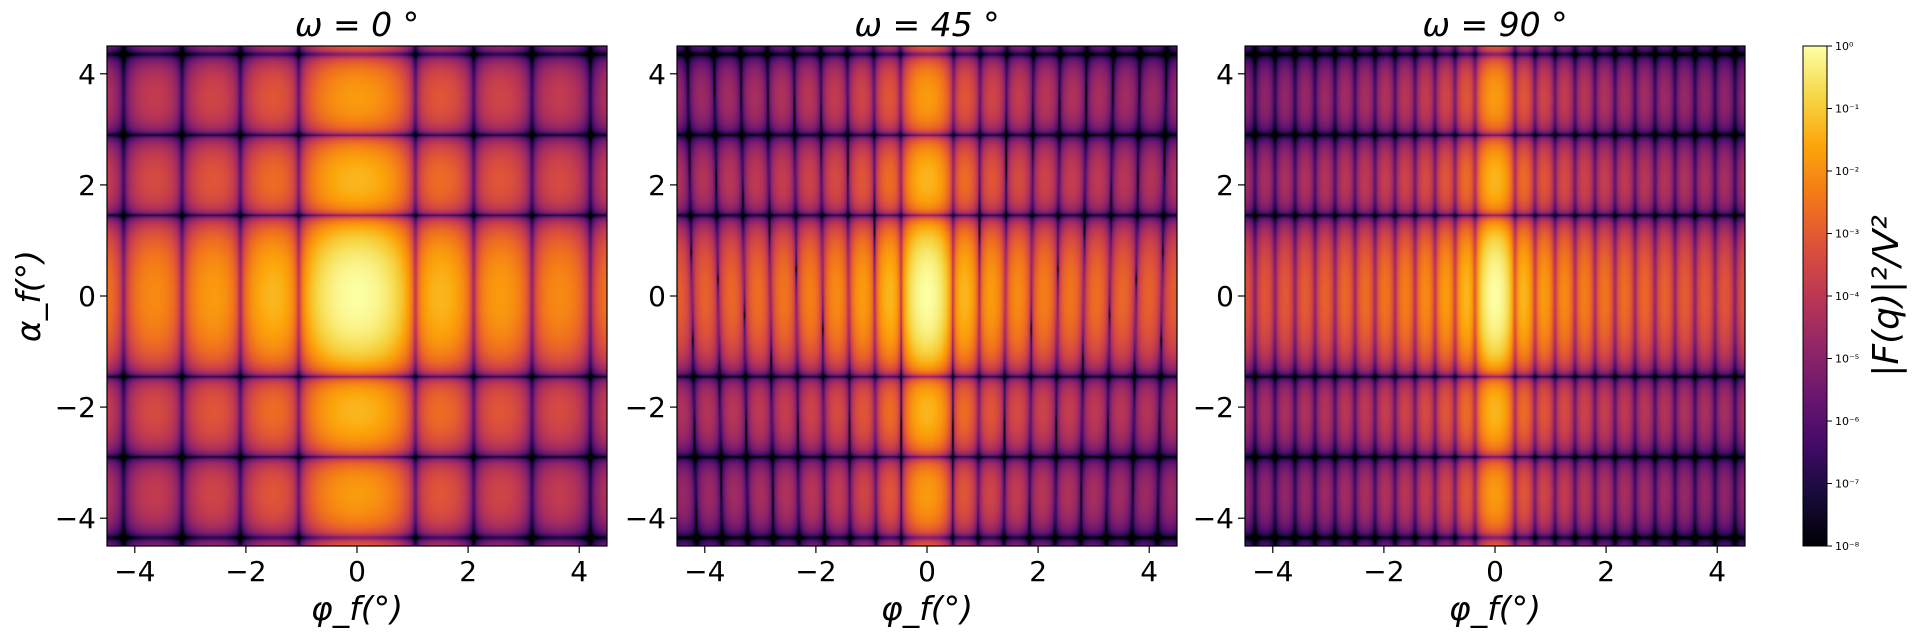  I want to click on colorbar-tick-label: 10⁻⁵, so click(1847, 359).